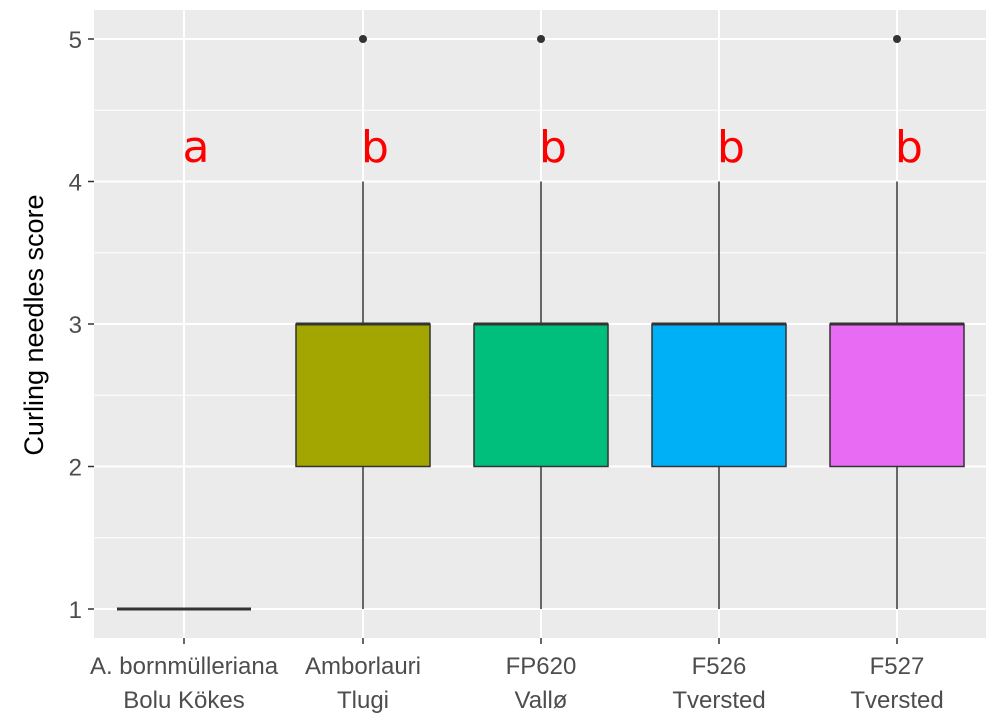 This screenshot has height=716, width=986. I want to click on y-tick-label: 1, so click(75, 610).